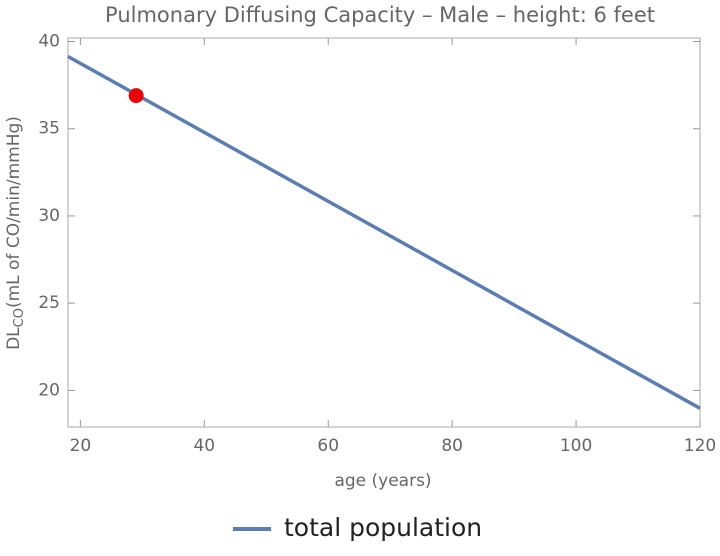  What do you see at coordinates (452, 446) in the screenshot?
I see `x-tick-label: 80` at bounding box center [452, 446].